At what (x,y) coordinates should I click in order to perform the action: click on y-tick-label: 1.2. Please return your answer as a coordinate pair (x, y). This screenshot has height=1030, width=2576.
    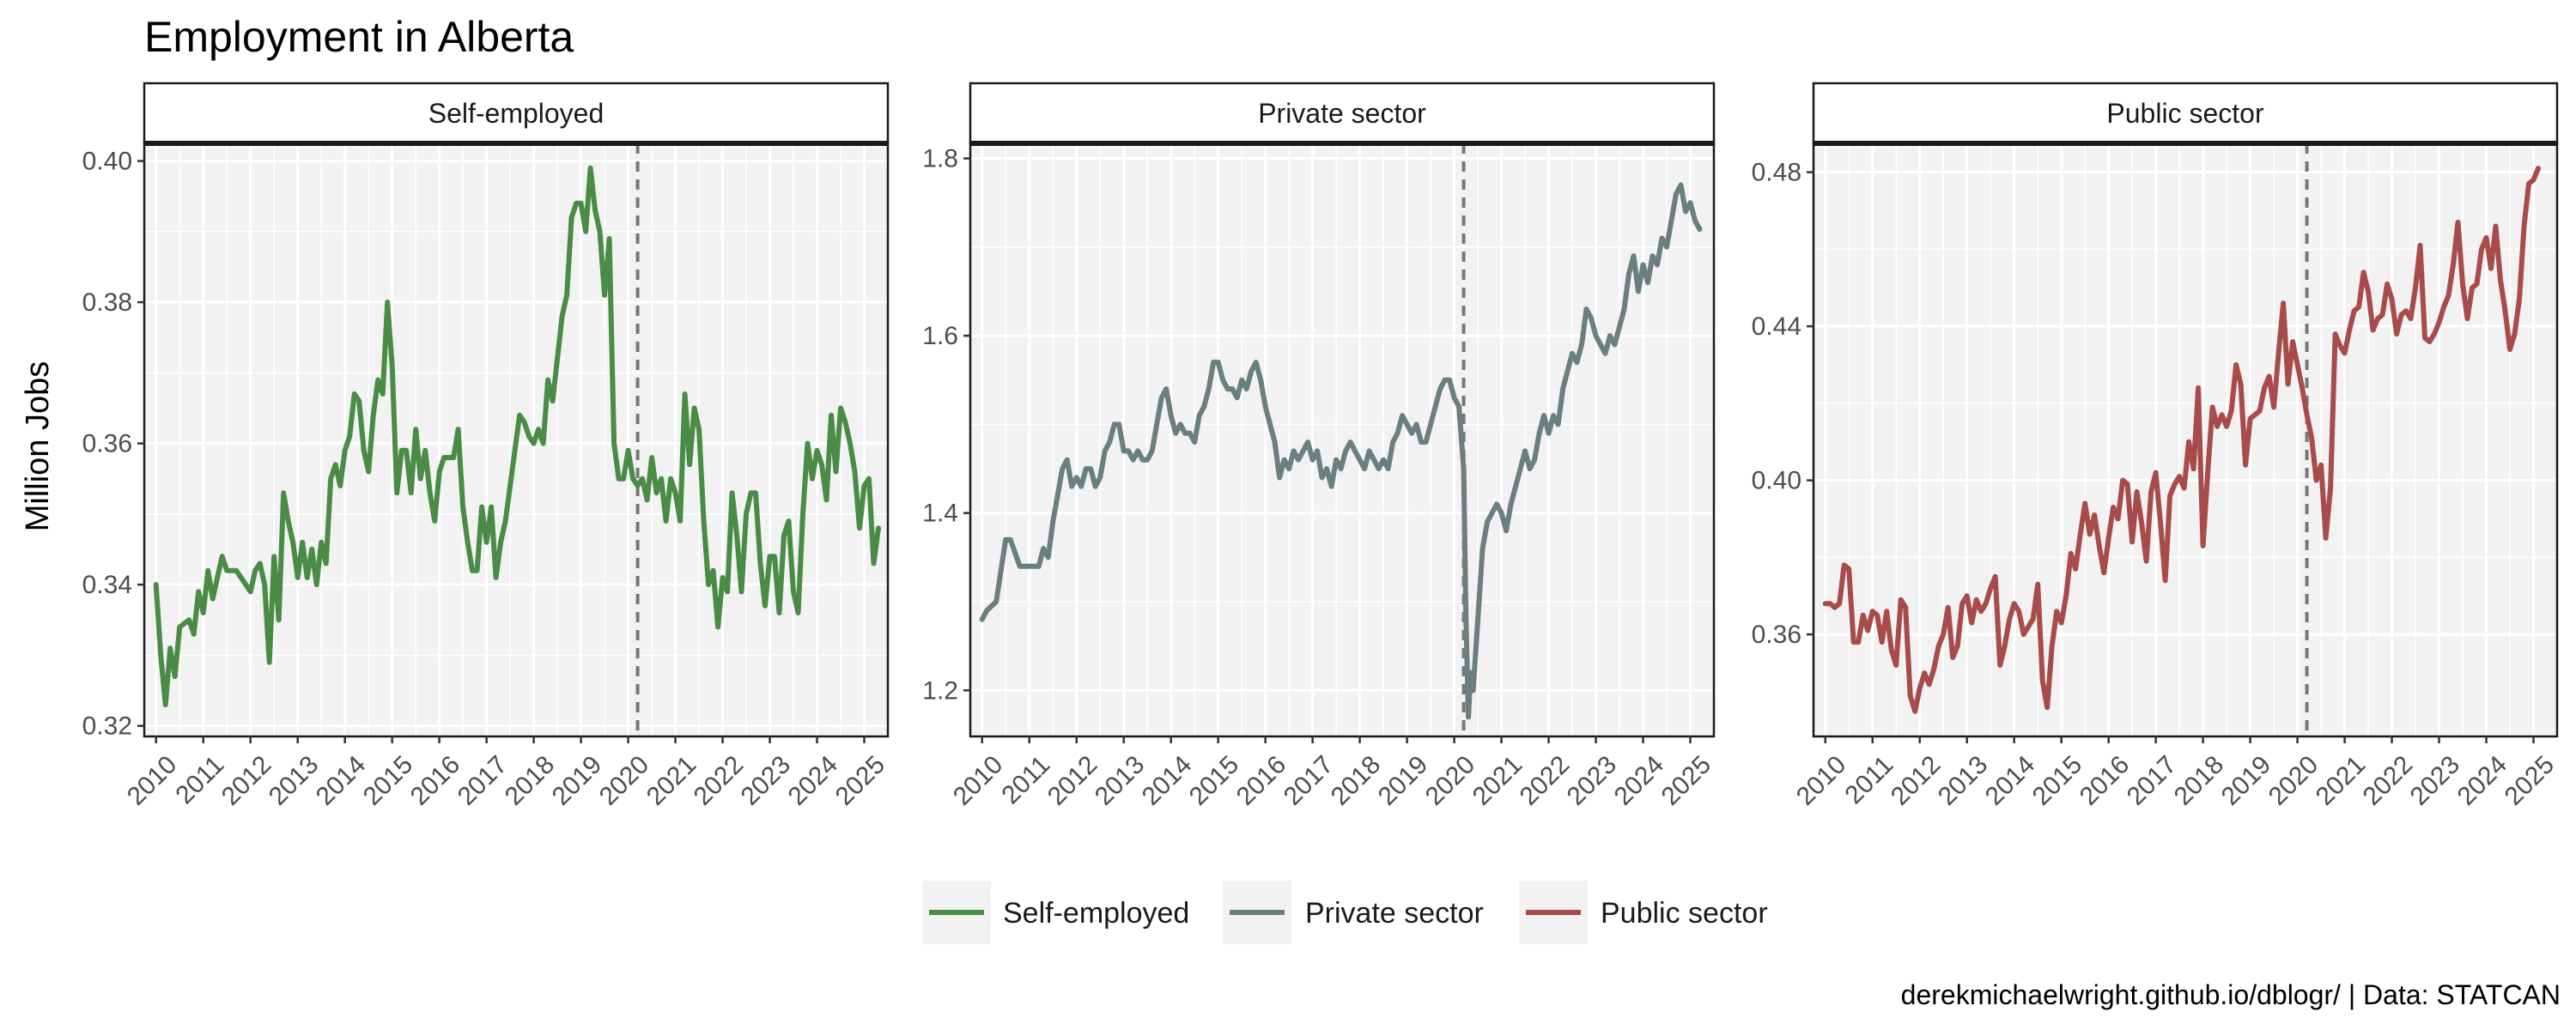
    Looking at the image, I should click on (940, 690).